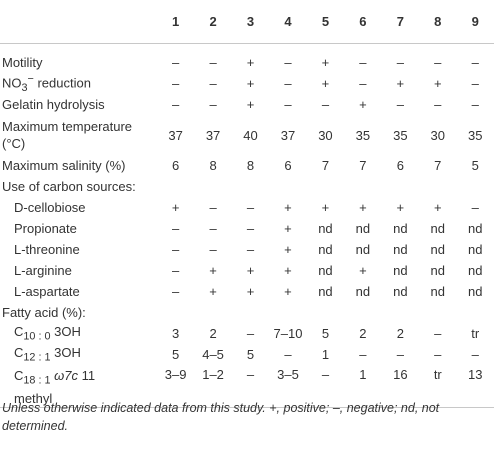 This screenshot has height=454, width=494. Describe the element at coordinates (47, 249) in the screenshot. I see `row-label: L-threonine` at that location.